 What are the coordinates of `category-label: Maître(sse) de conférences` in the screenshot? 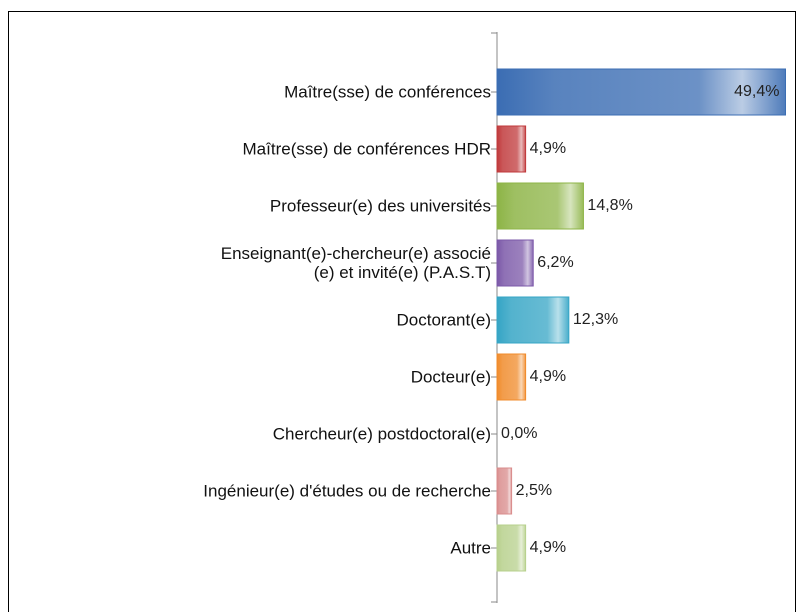 It's located at (387, 92).